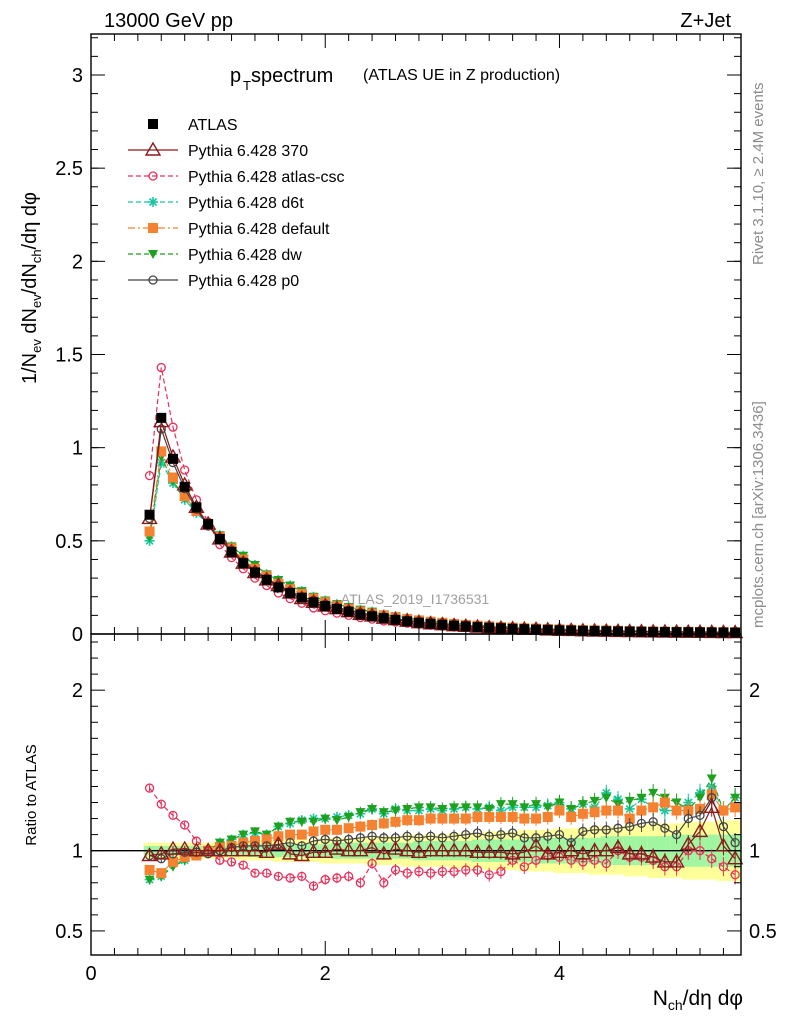 This screenshot has width=786, height=1024. I want to click on legend-entry-pythia-6-428-p0: Pythia 6.428 p0, so click(213, 281).